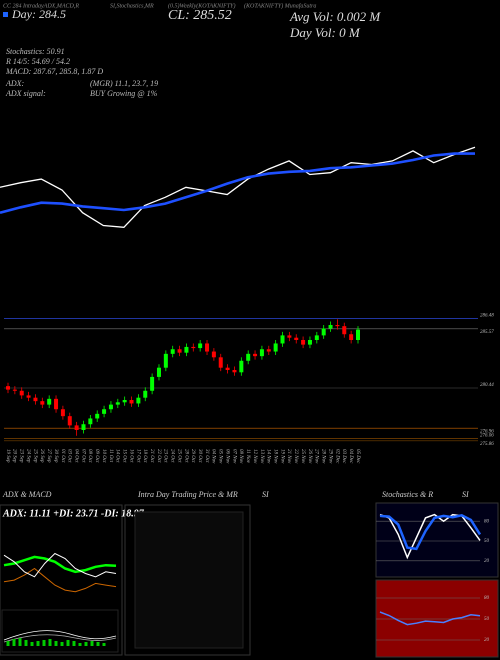  I want to click on x-tick-label: 07 Oct, so click(82, 456).